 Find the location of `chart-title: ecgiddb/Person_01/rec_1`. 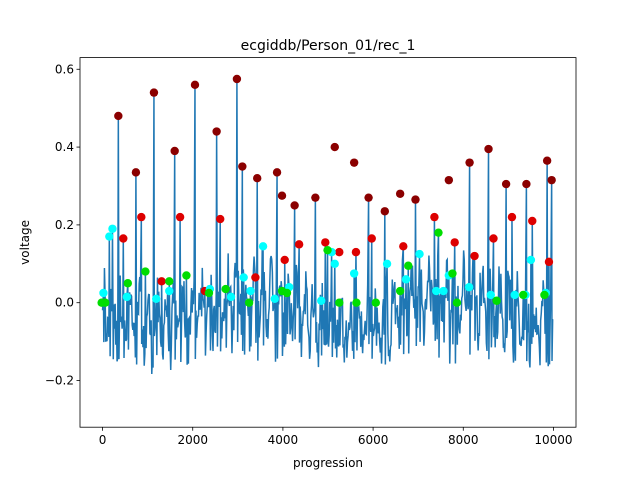

chart-title: ecgiddb/Person_01/rec_1 is located at coordinates (328, 46).